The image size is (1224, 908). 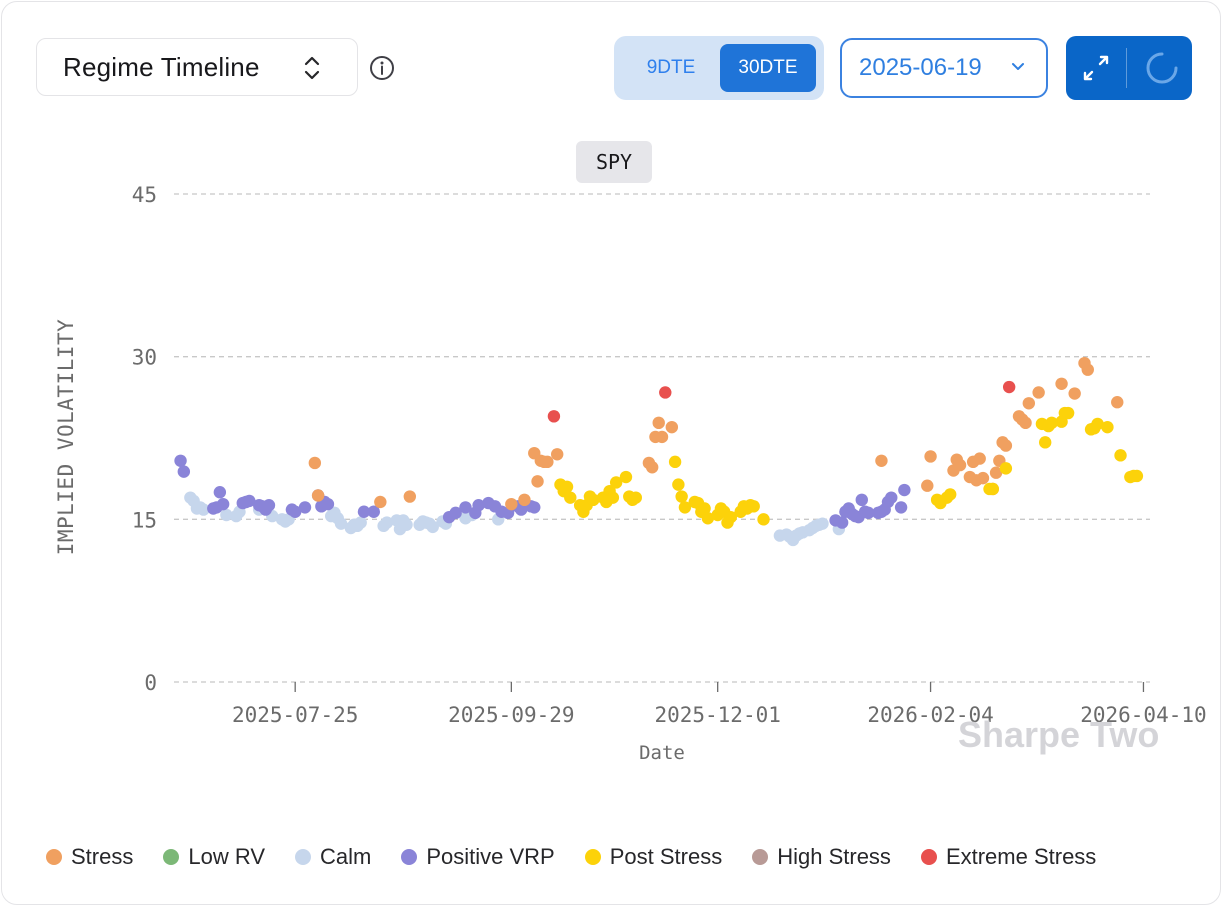 I want to click on legend-item-positive-vrp: Positive VRP, so click(x=478, y=857).